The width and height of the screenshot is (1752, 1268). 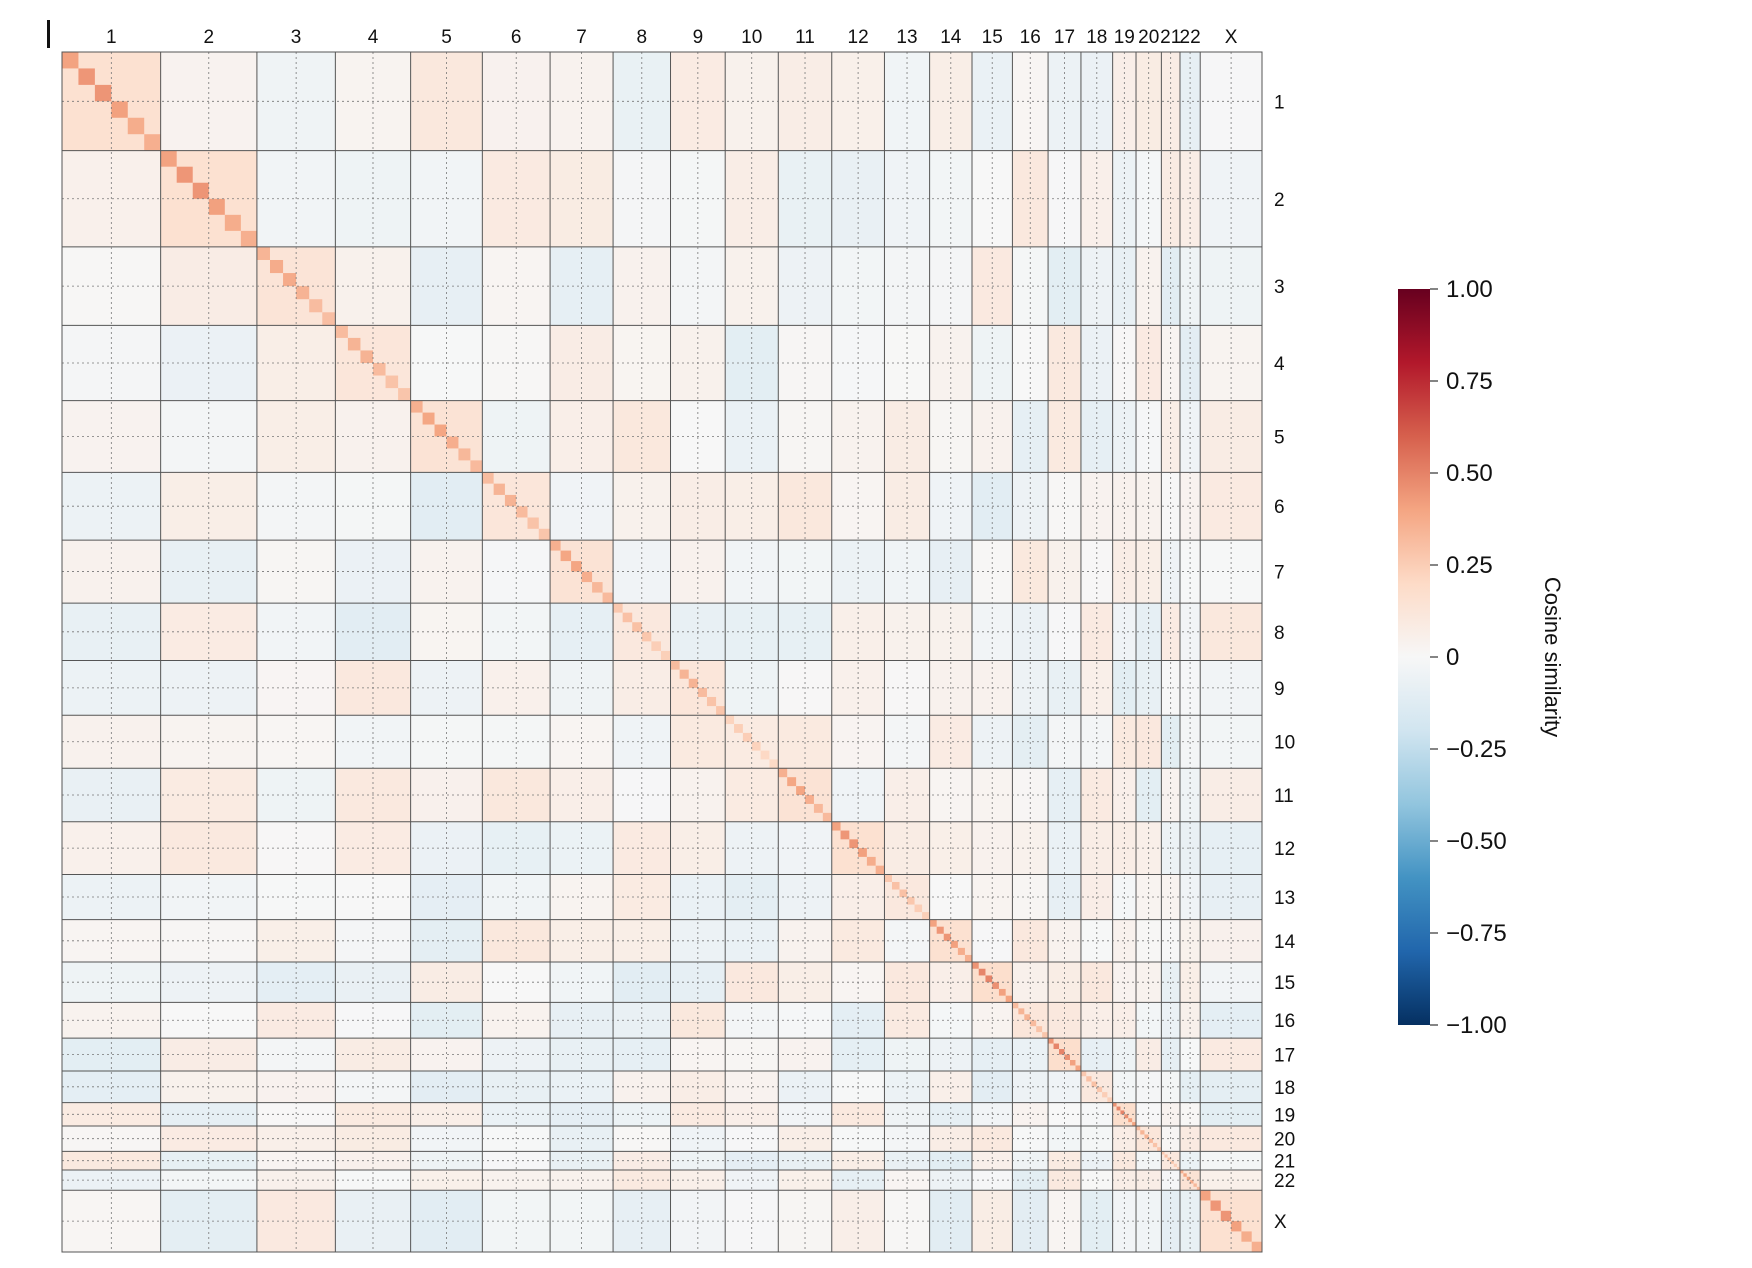 What do you see at coordinates (1284, 1162) in the screenshot?
I see `y-tick-label: 21` at bounding box center [1284, 1162].